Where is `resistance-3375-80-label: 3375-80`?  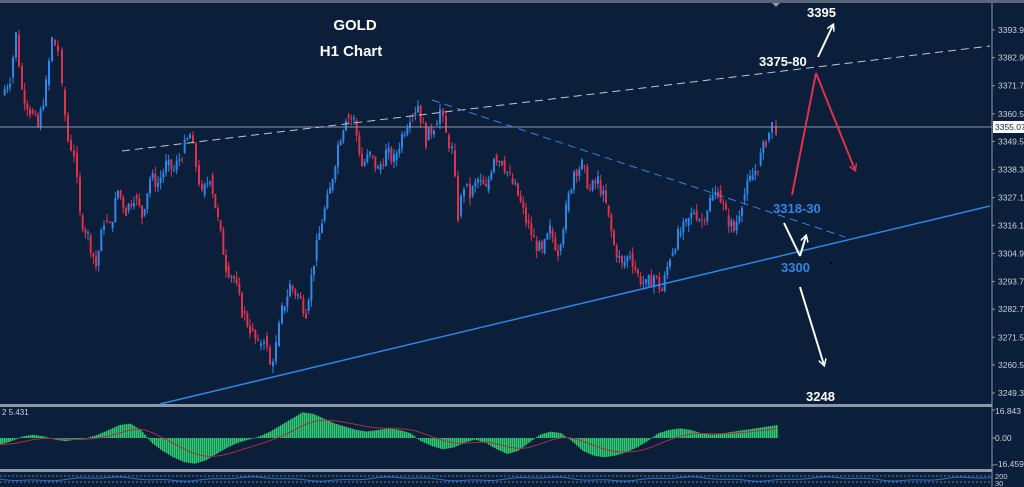 resistance-3375-80-label: 3375-80 is located at coordinates (783, 61).